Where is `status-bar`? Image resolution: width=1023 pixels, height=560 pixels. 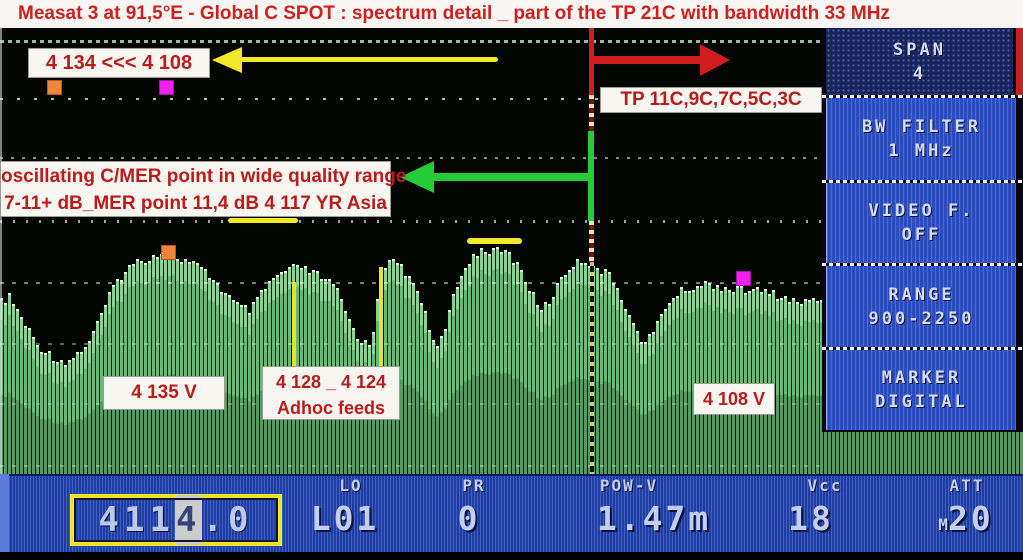
status-bar is located at coordinates (511, 513).